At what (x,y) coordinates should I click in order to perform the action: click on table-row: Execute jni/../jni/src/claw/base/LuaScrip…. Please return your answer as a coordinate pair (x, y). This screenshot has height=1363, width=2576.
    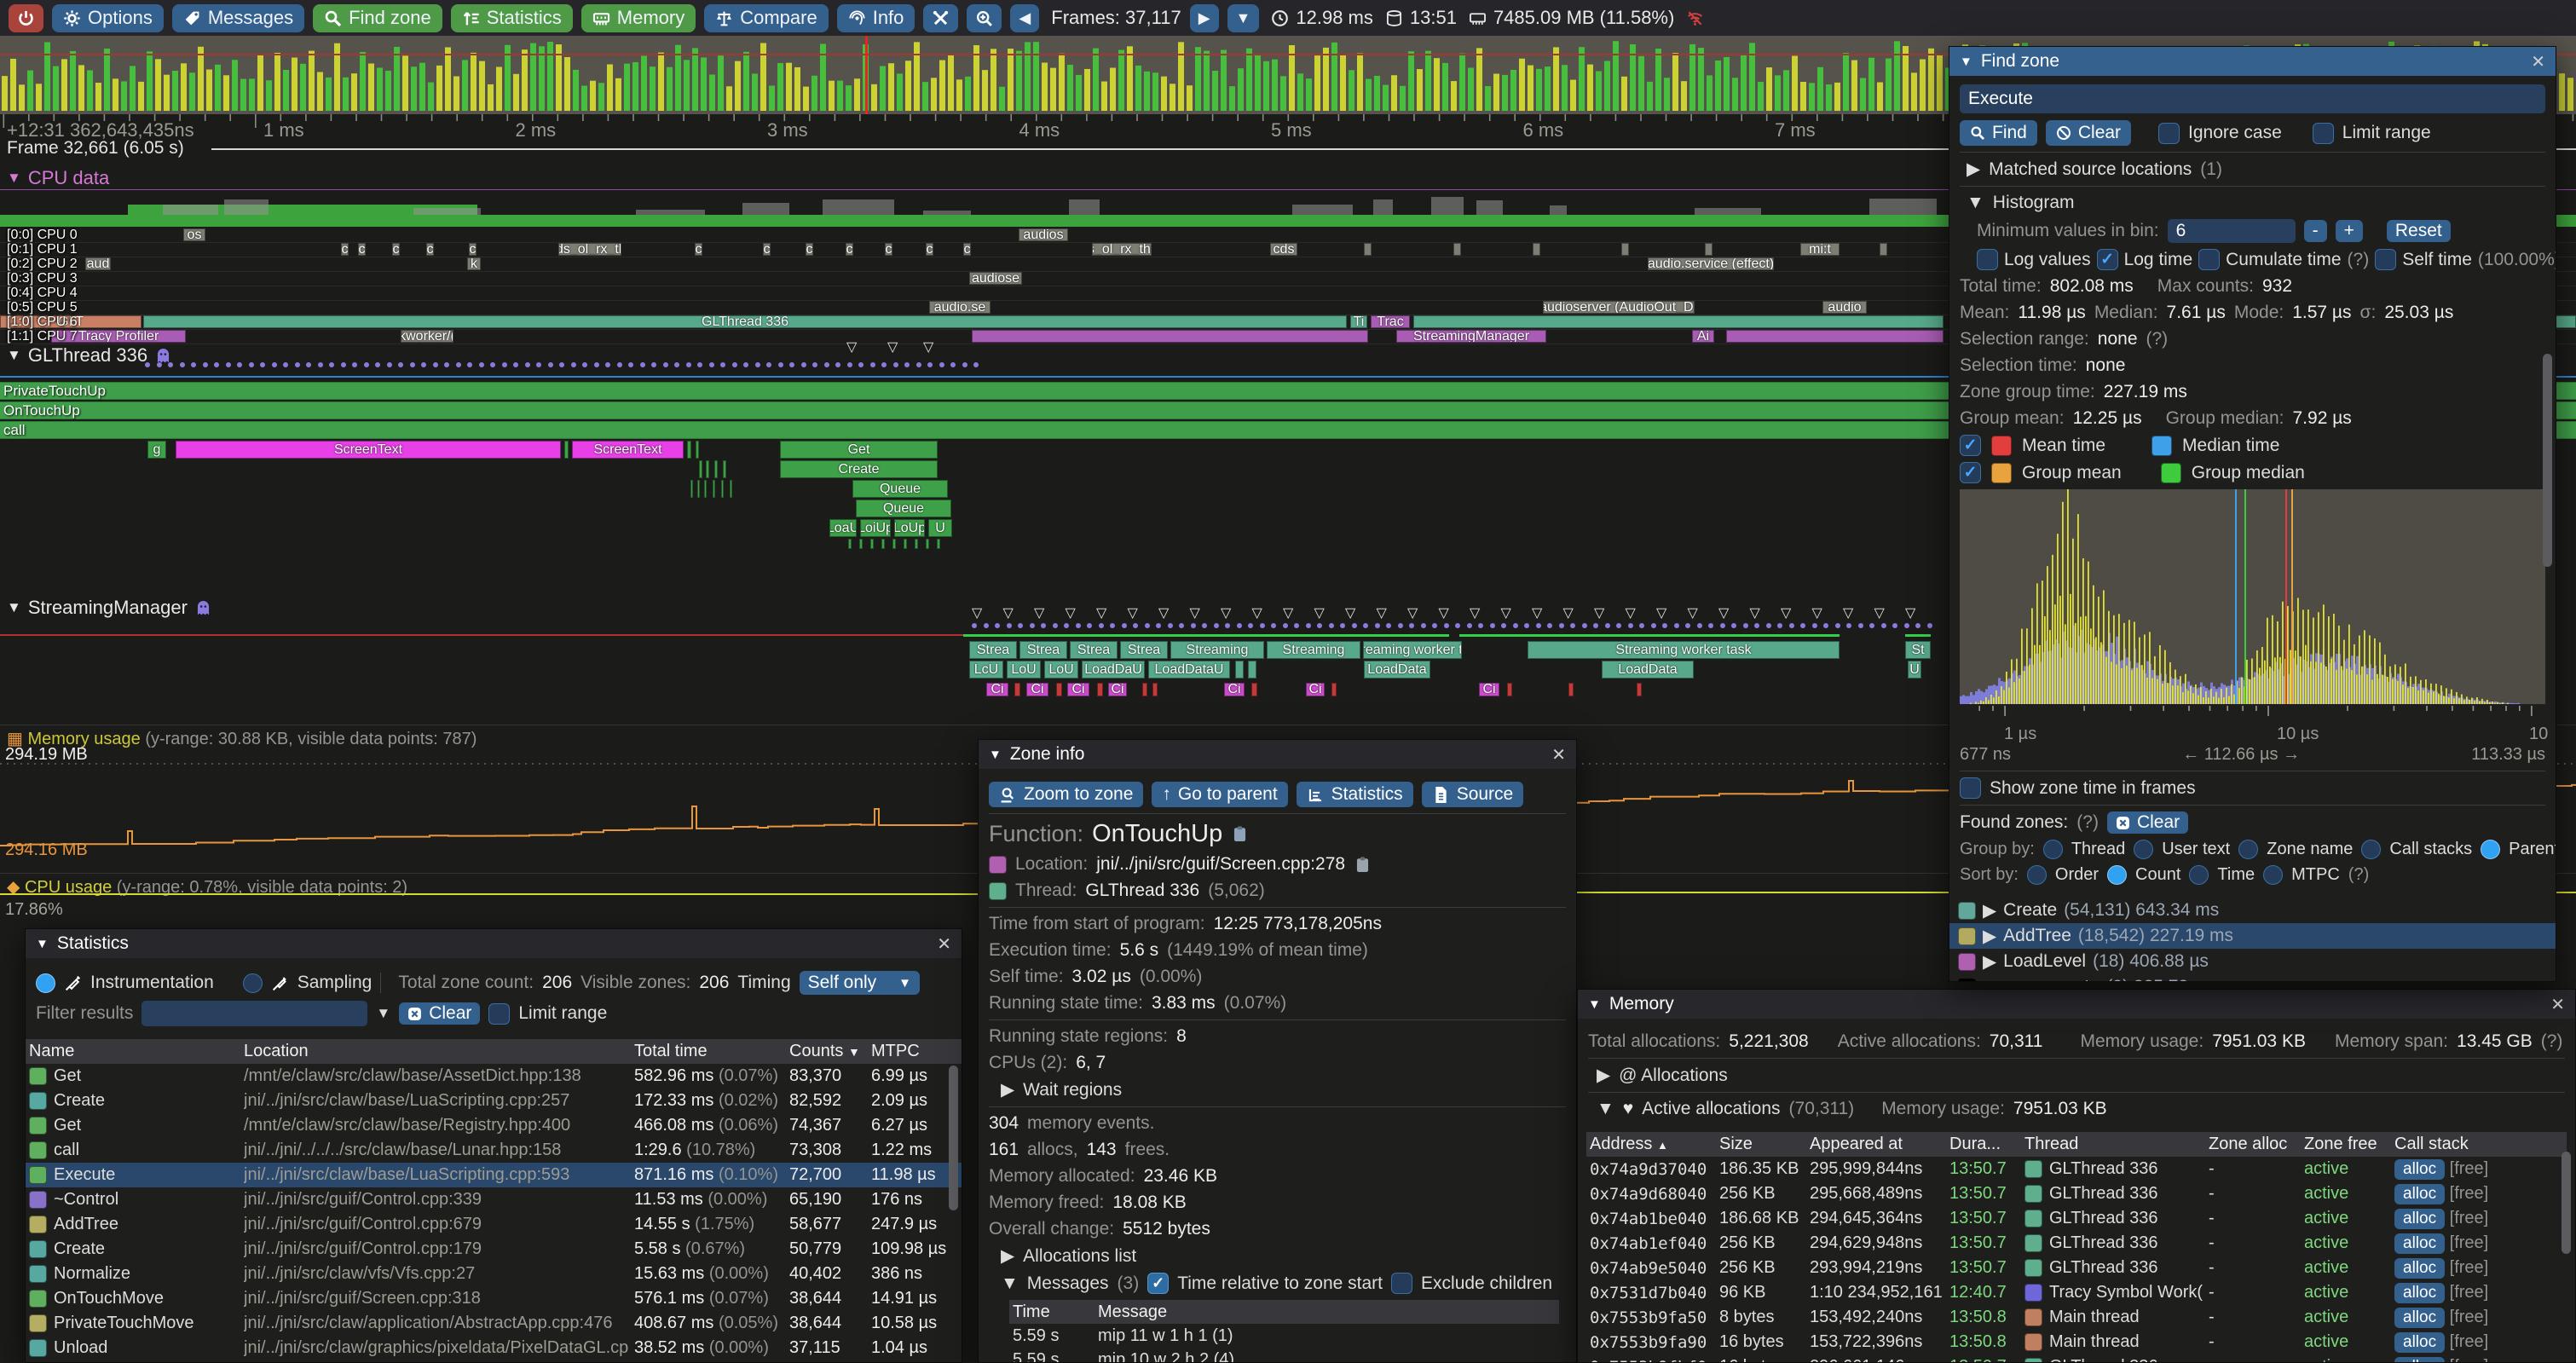
    Looking at the image, I should click on (494, 1175).